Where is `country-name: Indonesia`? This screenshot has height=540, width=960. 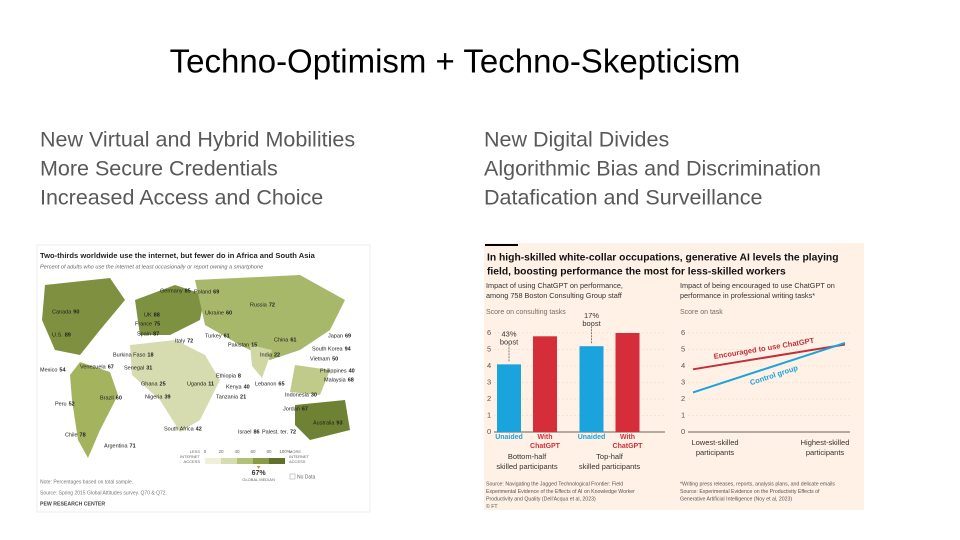
country-name: Indonesia is located at coordinates (297, 395).